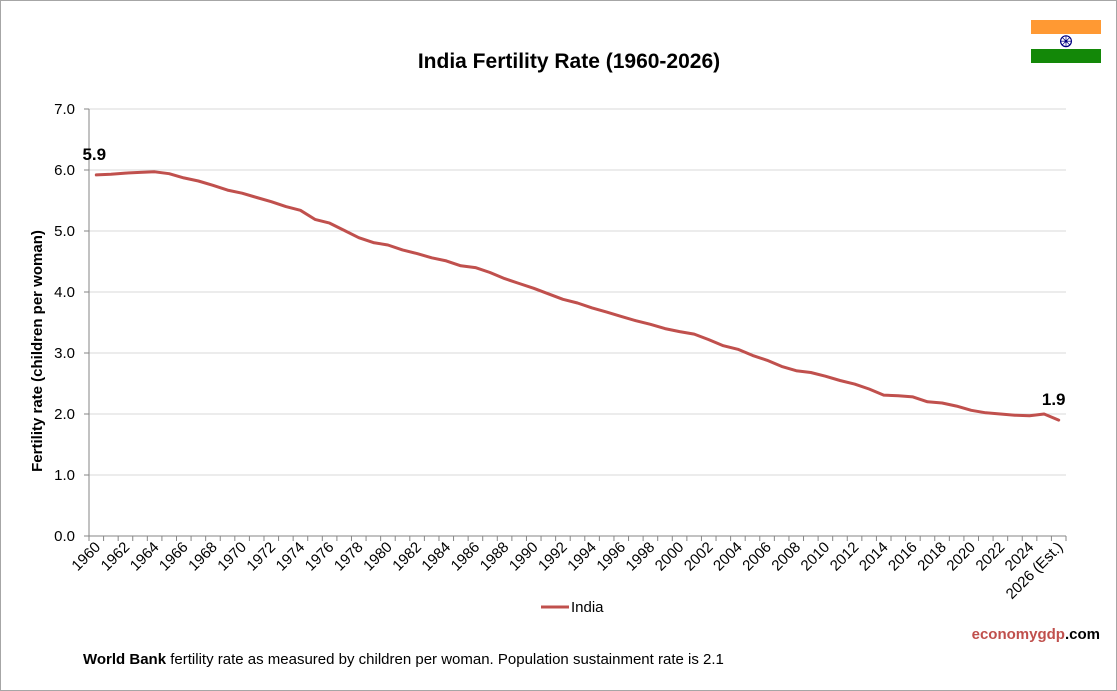  Describe the element at coordinates (1051, 634) in the screenshot. I see `credit-gdp: gdp` at that location.